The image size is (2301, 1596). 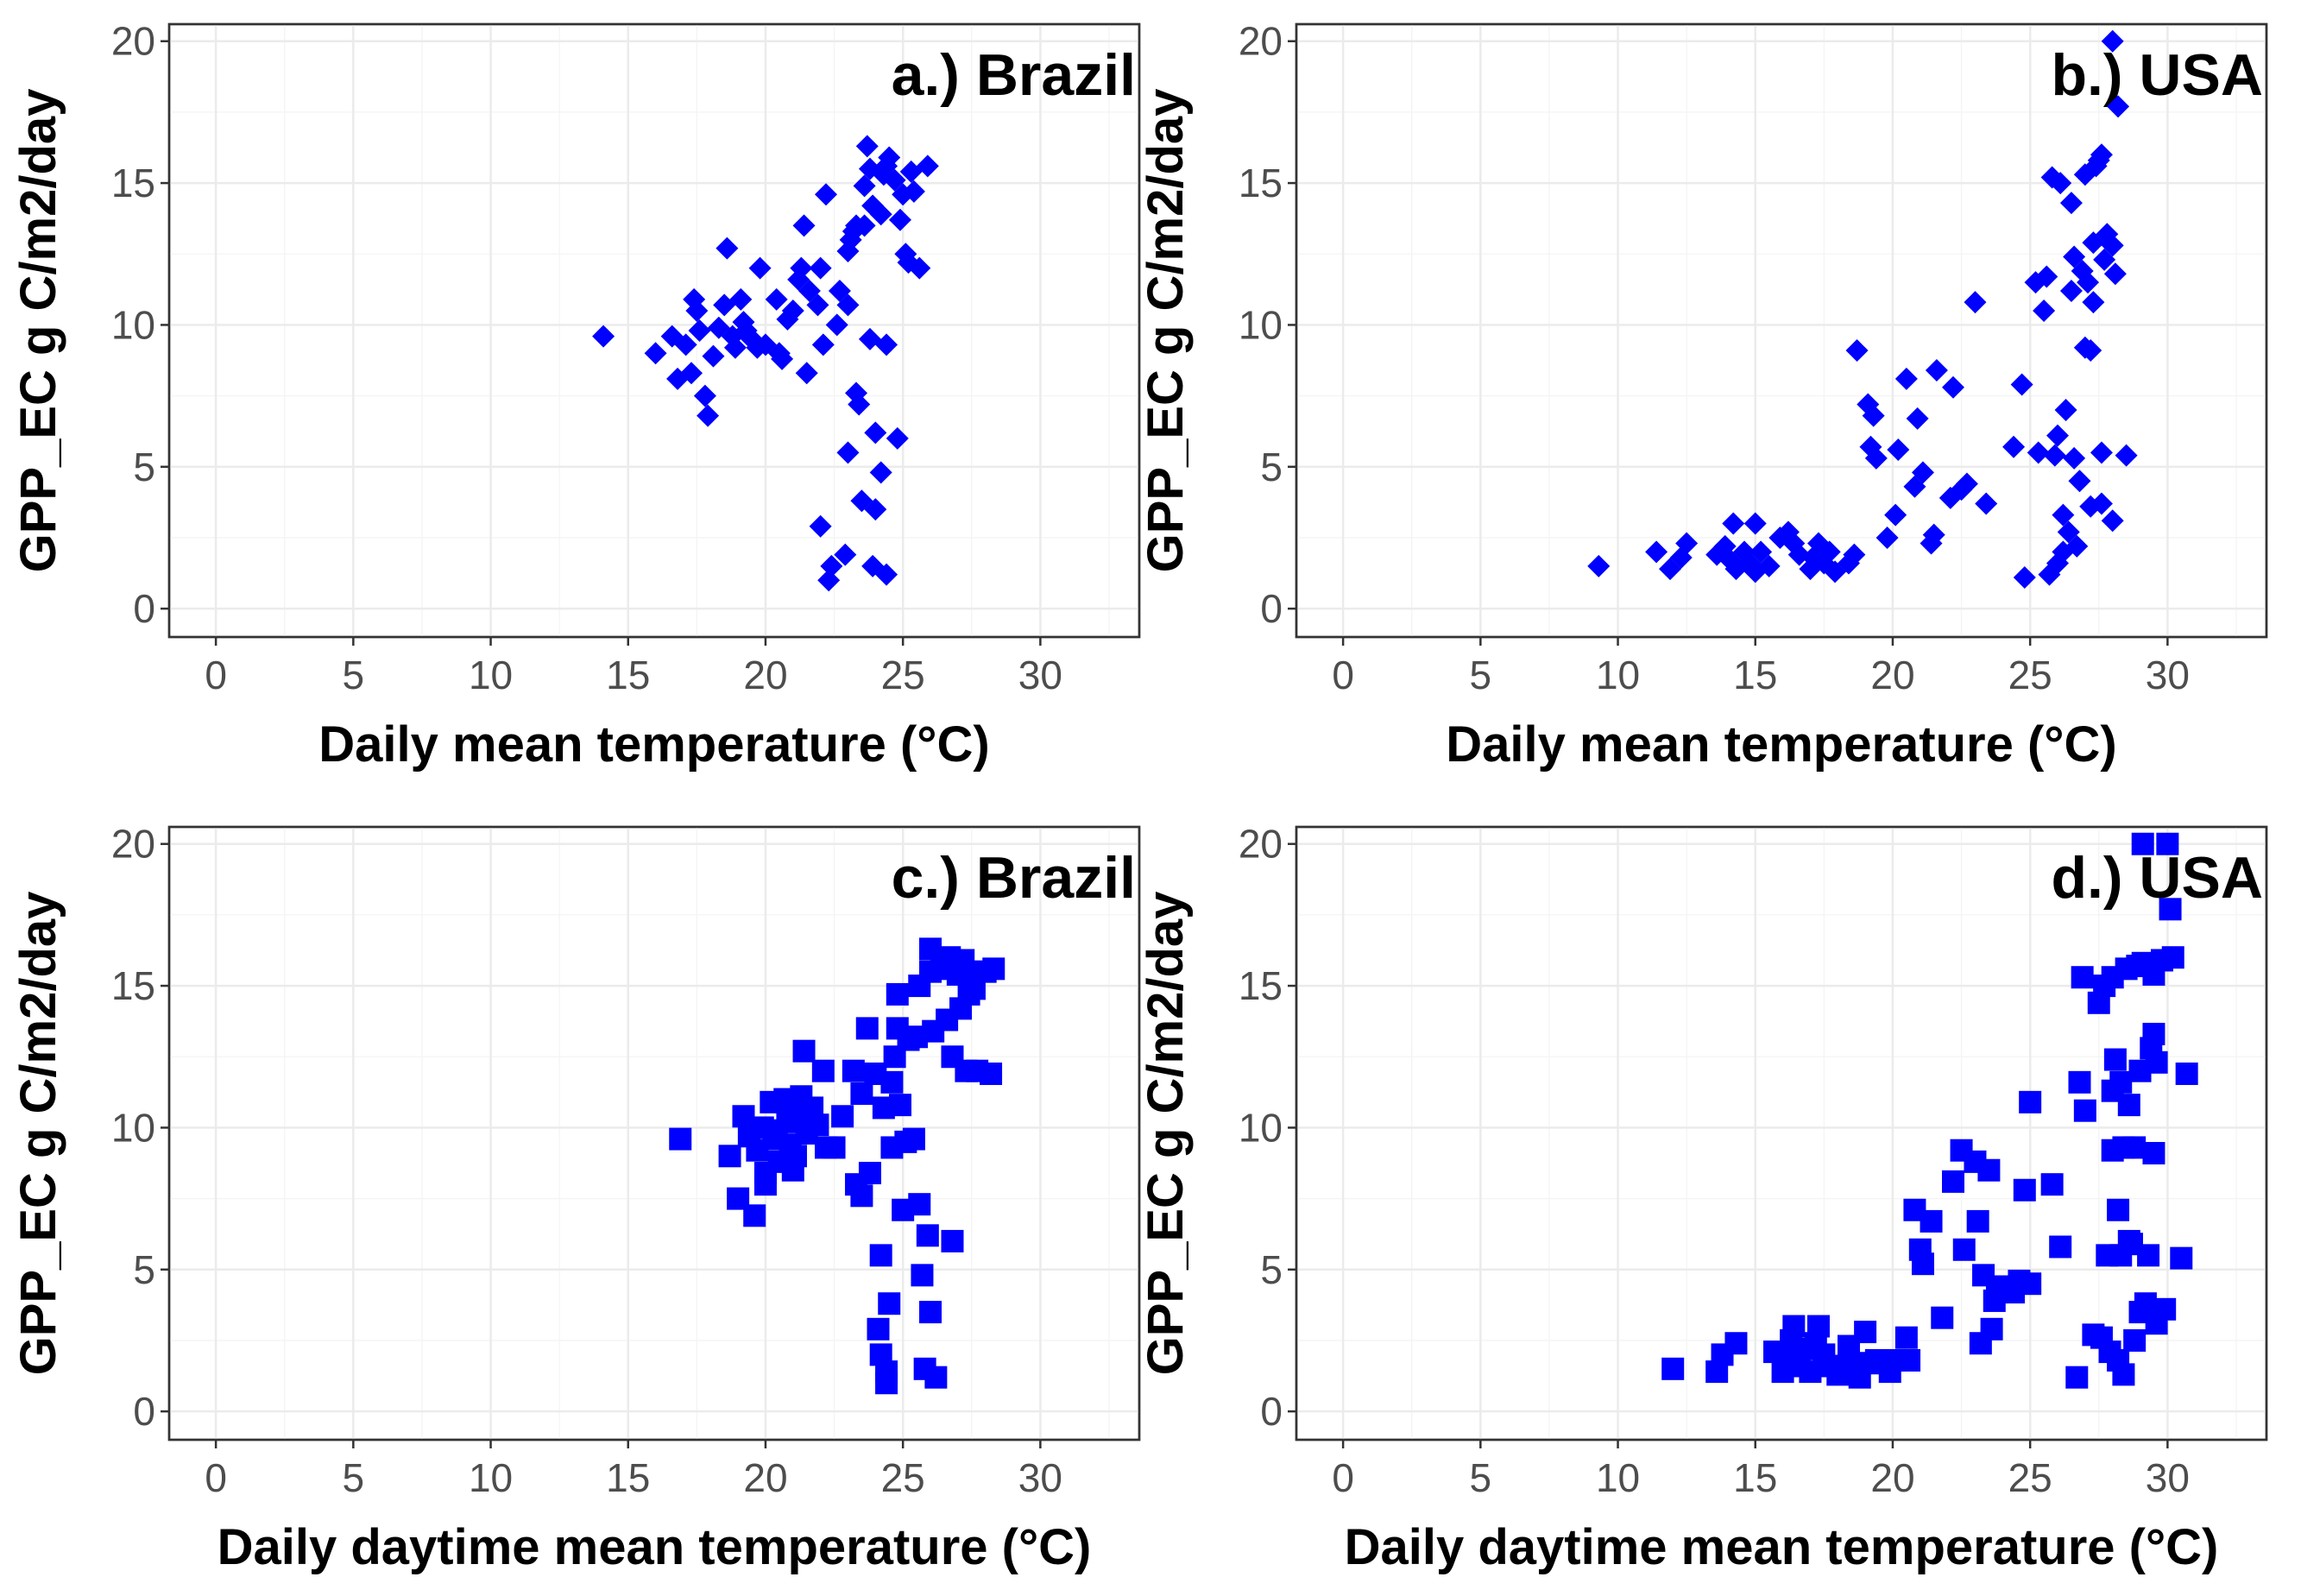 What do you see at coordinates (2168, 1477) in the screenshot?
I see `x-tick-label: 30` at bounding box center [2168, 1477].